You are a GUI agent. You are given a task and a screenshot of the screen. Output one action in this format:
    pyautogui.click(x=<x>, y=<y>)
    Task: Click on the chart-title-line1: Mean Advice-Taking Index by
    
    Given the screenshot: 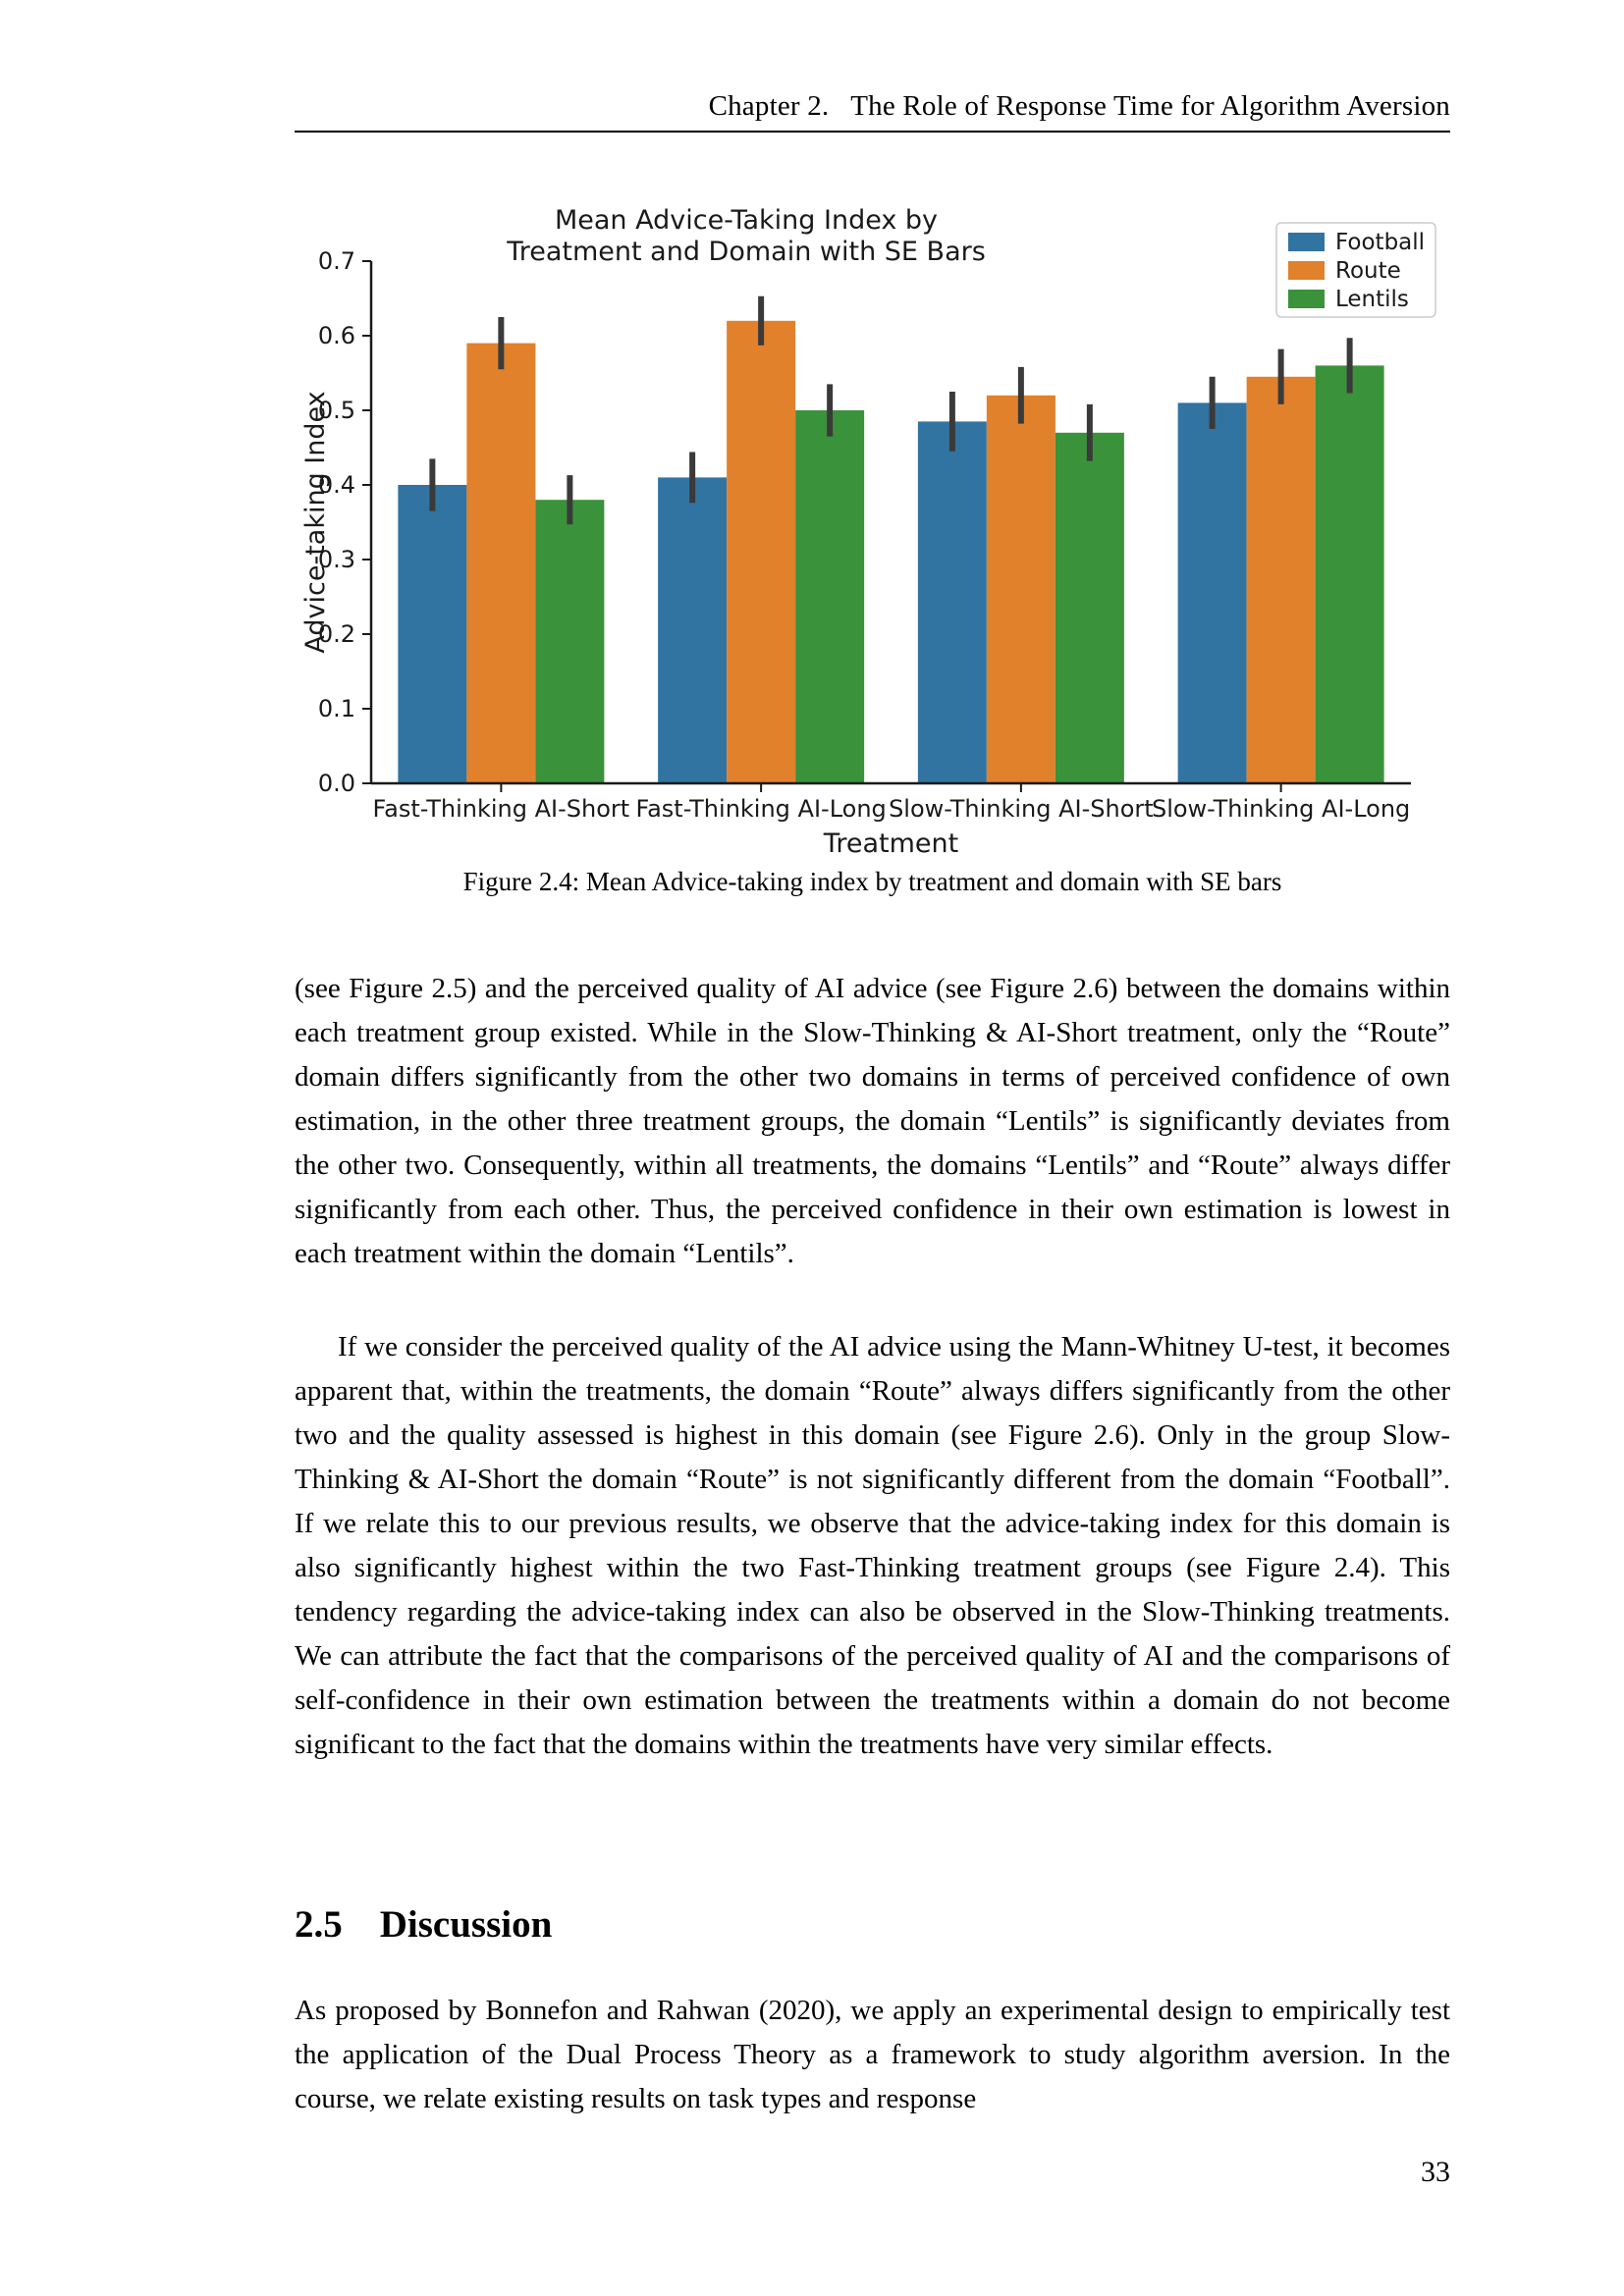 What is the action you would take?
    pyautogui.click(x=746, y=220)
    